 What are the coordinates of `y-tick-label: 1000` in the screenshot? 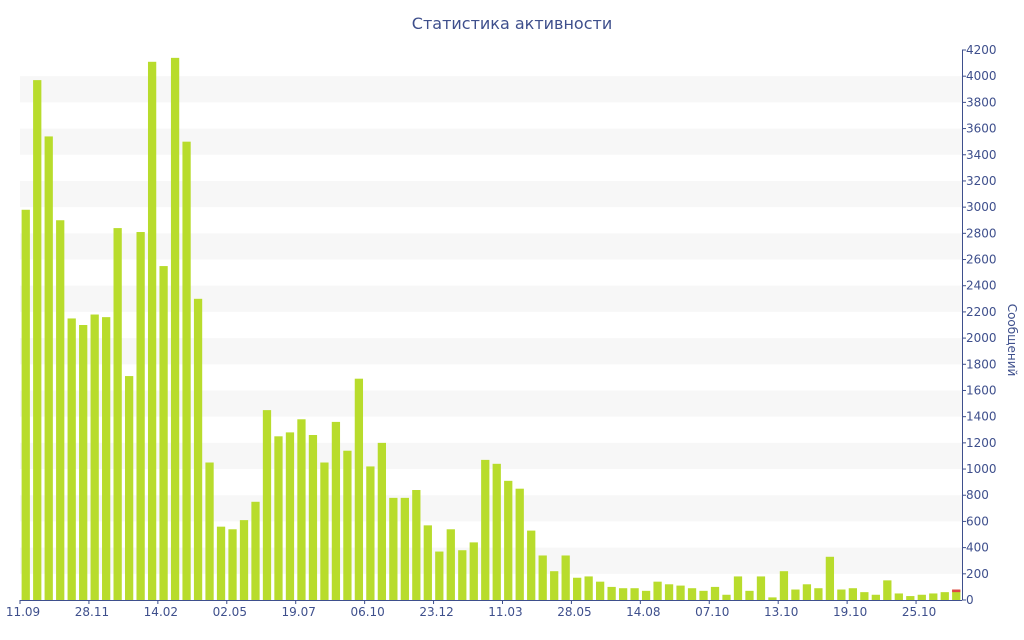 It's located at (981, 469).